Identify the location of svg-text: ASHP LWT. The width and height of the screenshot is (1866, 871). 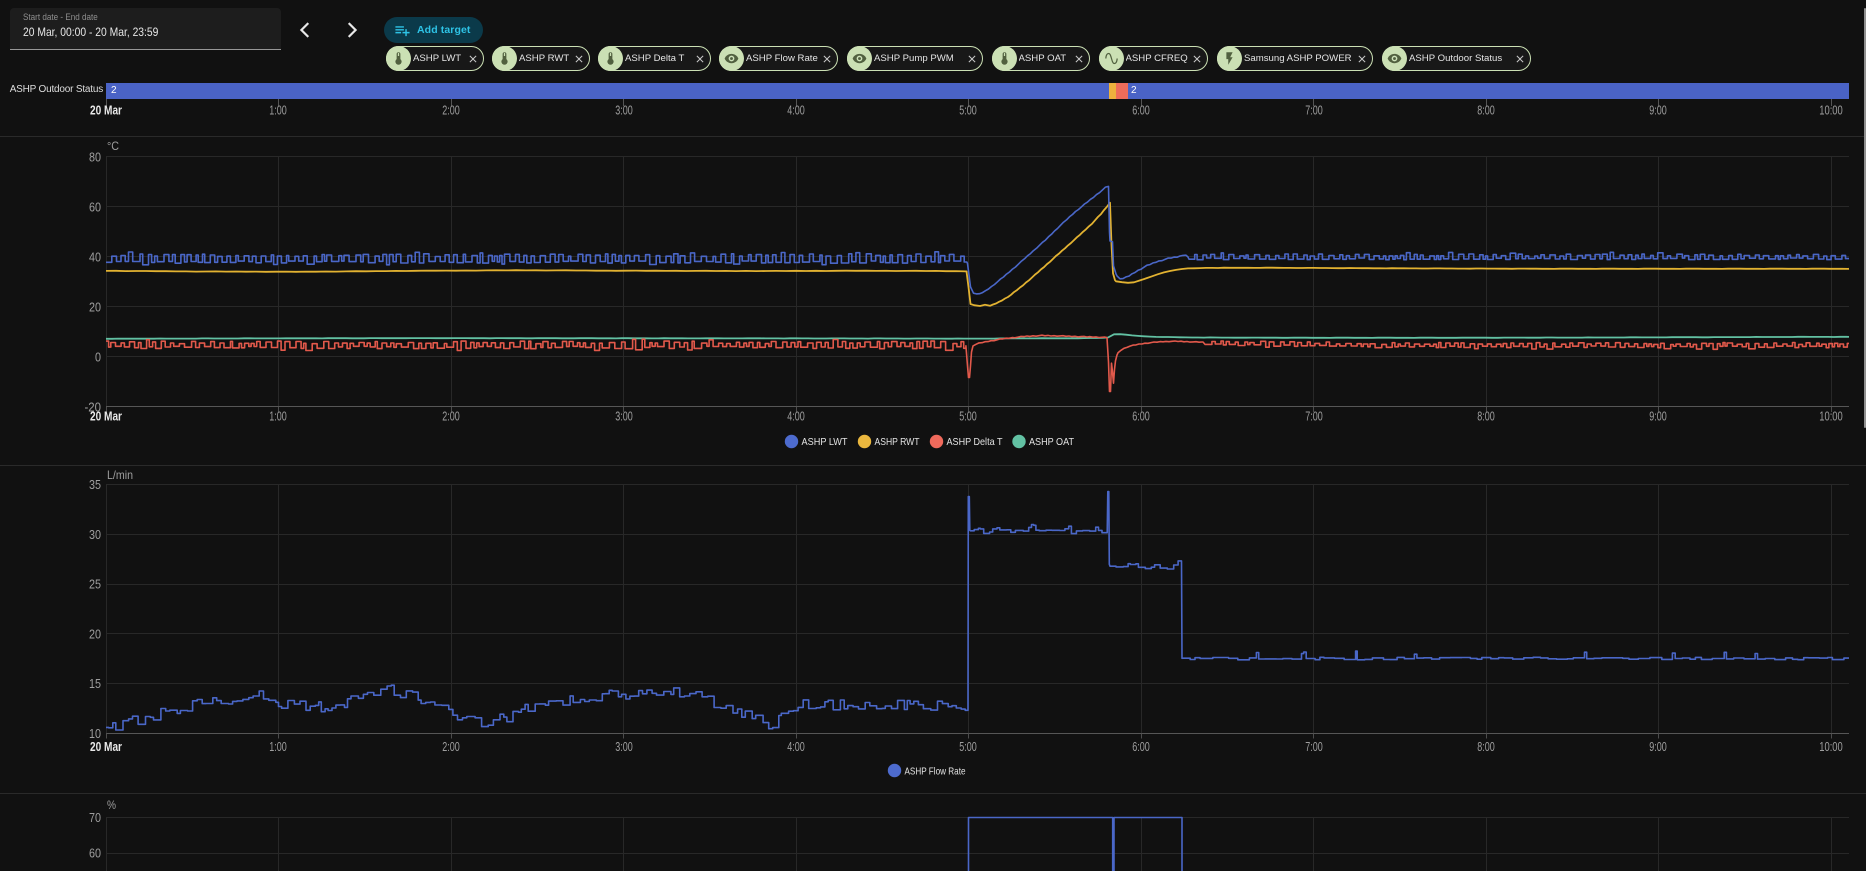
(825, 442).